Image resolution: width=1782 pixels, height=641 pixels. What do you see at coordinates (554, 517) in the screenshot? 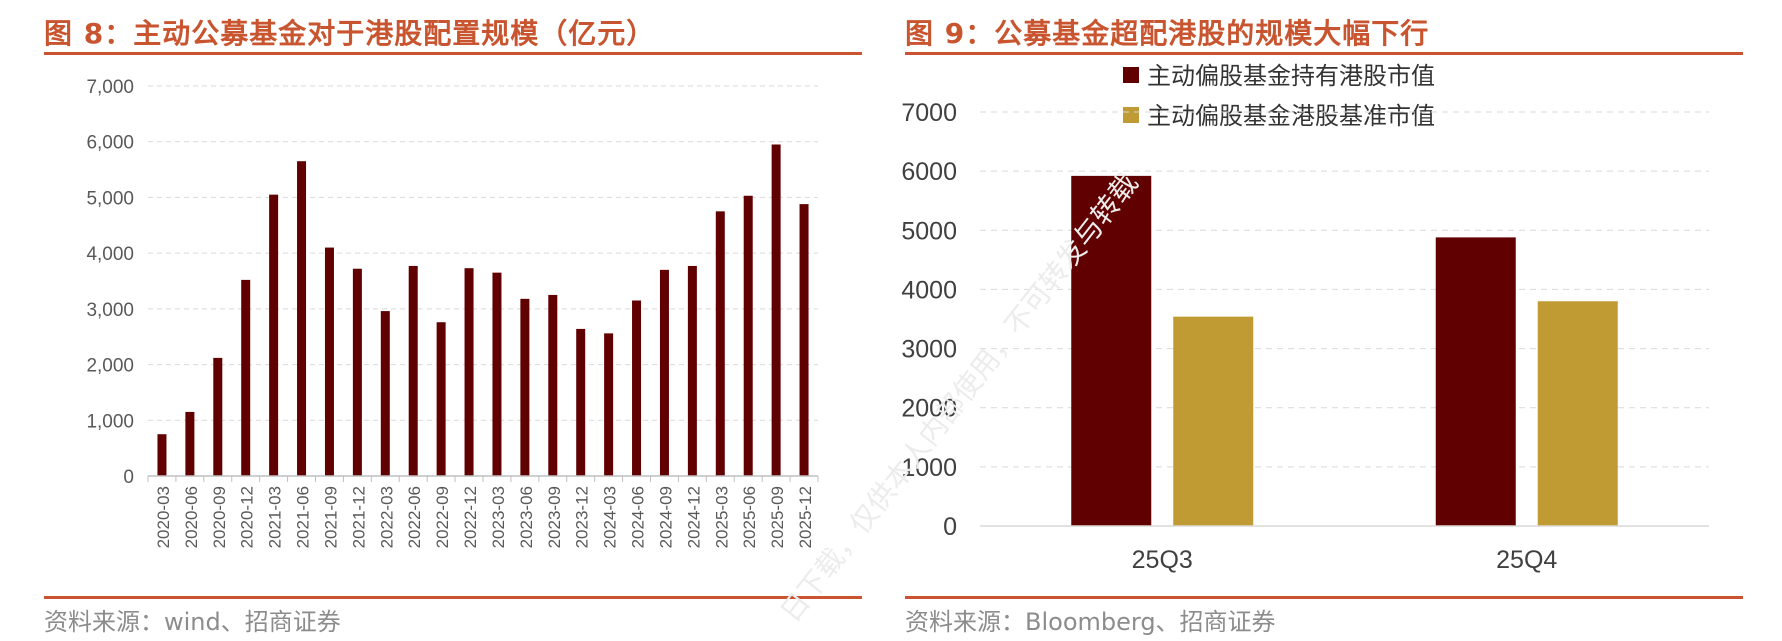
I see `x-tick-label: 2023-09` at bounding box center [554, 517].